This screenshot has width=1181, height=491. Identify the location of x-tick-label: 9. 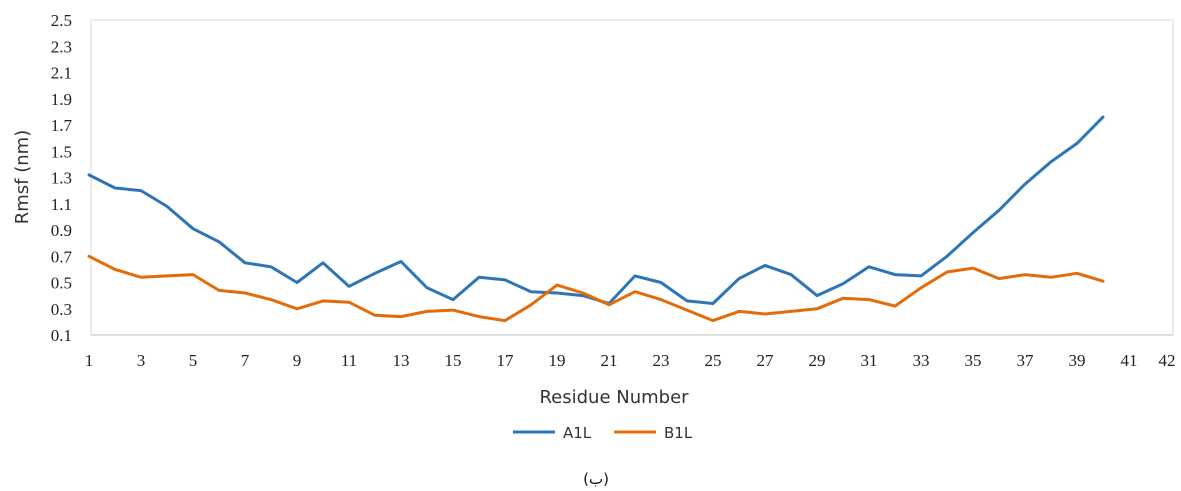
(297, 360).